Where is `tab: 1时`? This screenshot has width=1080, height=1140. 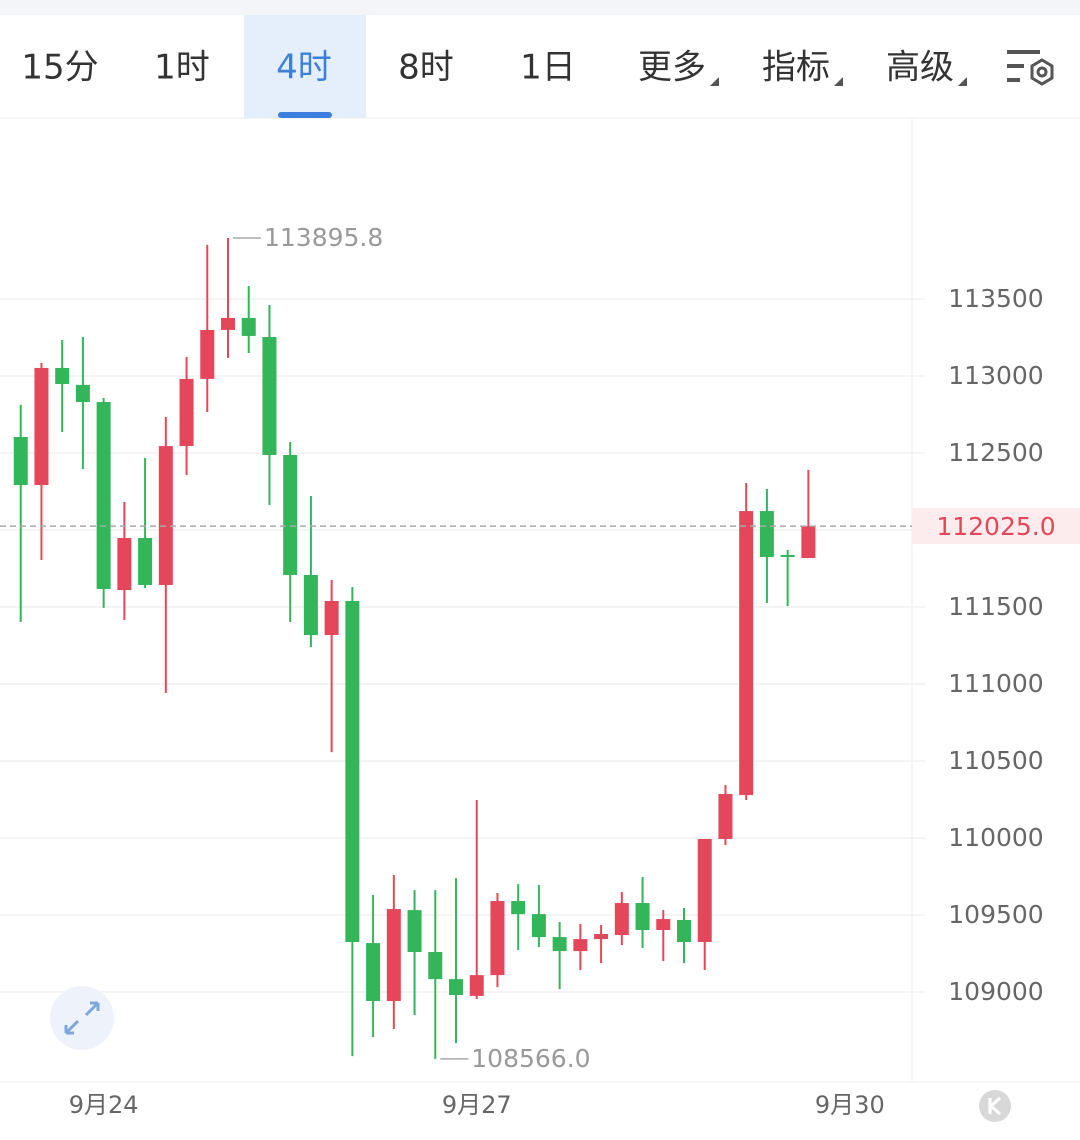 tab: 1时 is located at coordinates (182, 68).